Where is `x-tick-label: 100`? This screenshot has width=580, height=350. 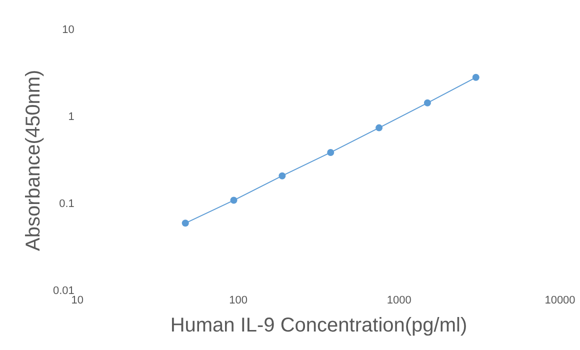
x-tick-label: 100 is located at coordinates (238, 300).